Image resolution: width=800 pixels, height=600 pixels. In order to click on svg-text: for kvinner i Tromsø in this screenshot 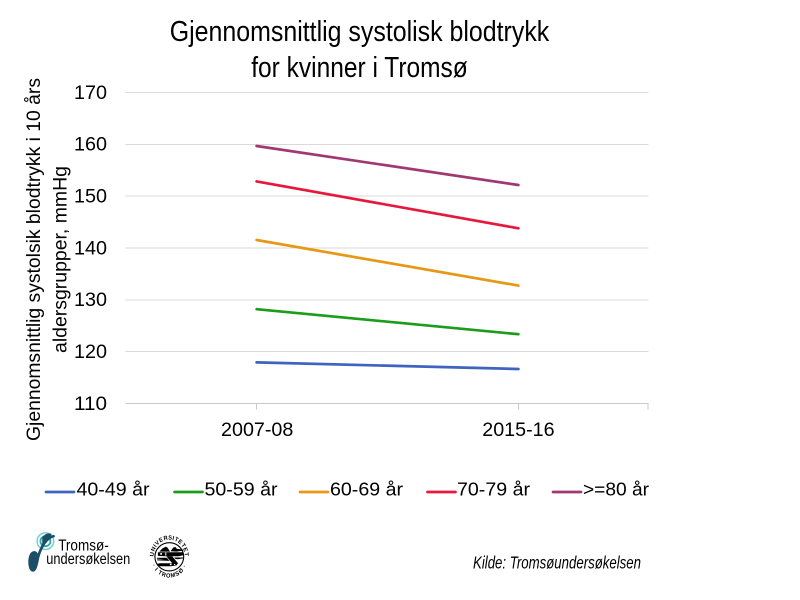, I will do `click(359, 68)`.